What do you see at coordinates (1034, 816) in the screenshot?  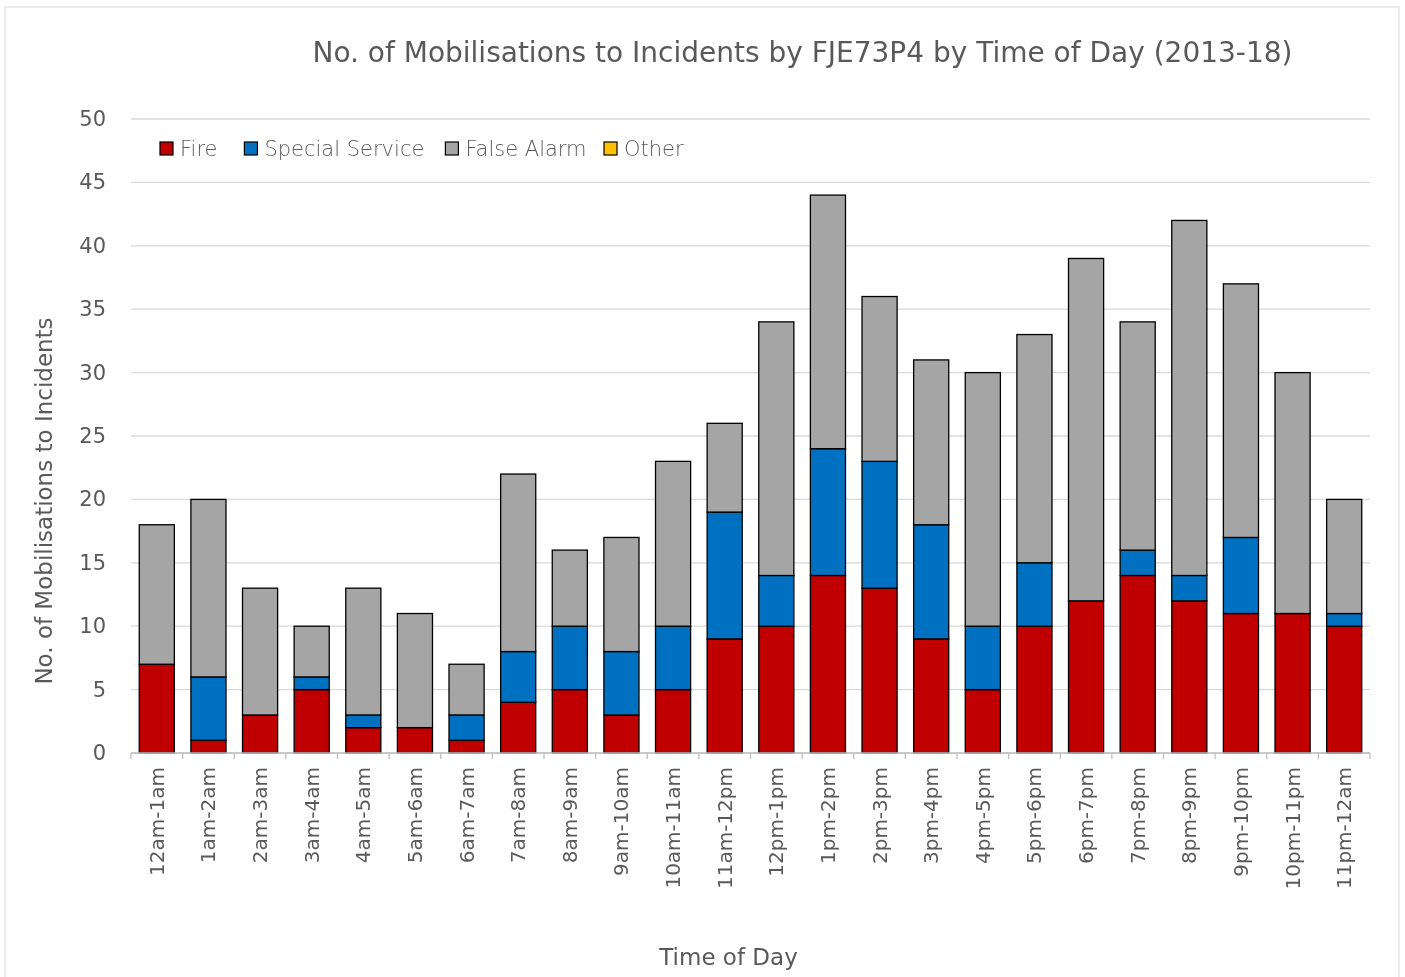 I see `x-tick-label: 5pm-6pm` at bounding box center [1034, 816].